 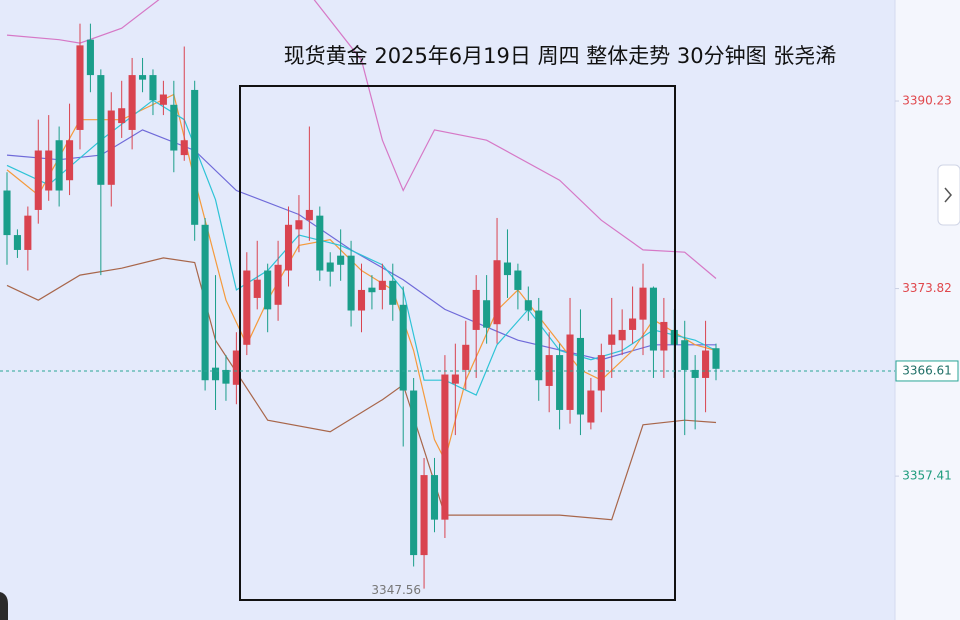 I want to click on axis-panel, so click(x=927, y=310).